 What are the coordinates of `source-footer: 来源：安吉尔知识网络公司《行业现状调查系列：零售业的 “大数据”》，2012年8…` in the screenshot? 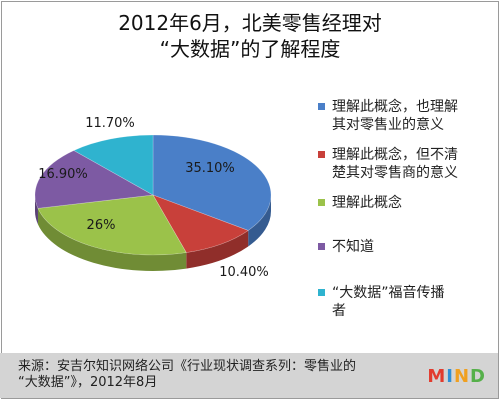 It's located at (249, 375).